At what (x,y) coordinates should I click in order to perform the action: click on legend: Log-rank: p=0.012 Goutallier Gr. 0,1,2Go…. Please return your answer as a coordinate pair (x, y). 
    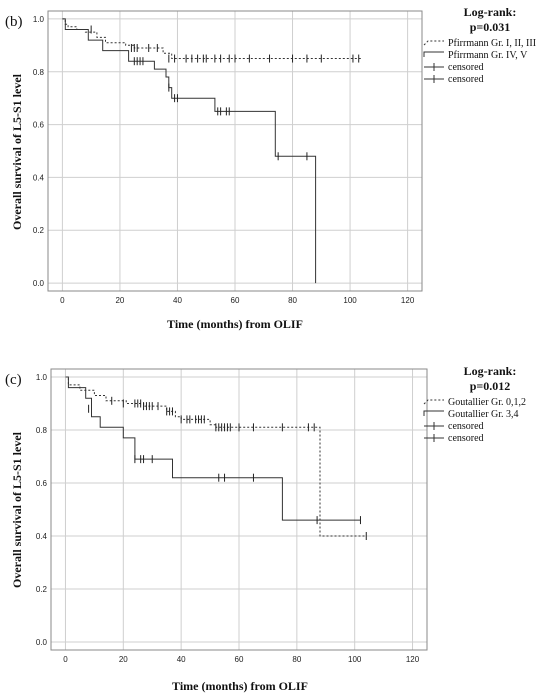
    Looking at the image, I should click on (474, 404).